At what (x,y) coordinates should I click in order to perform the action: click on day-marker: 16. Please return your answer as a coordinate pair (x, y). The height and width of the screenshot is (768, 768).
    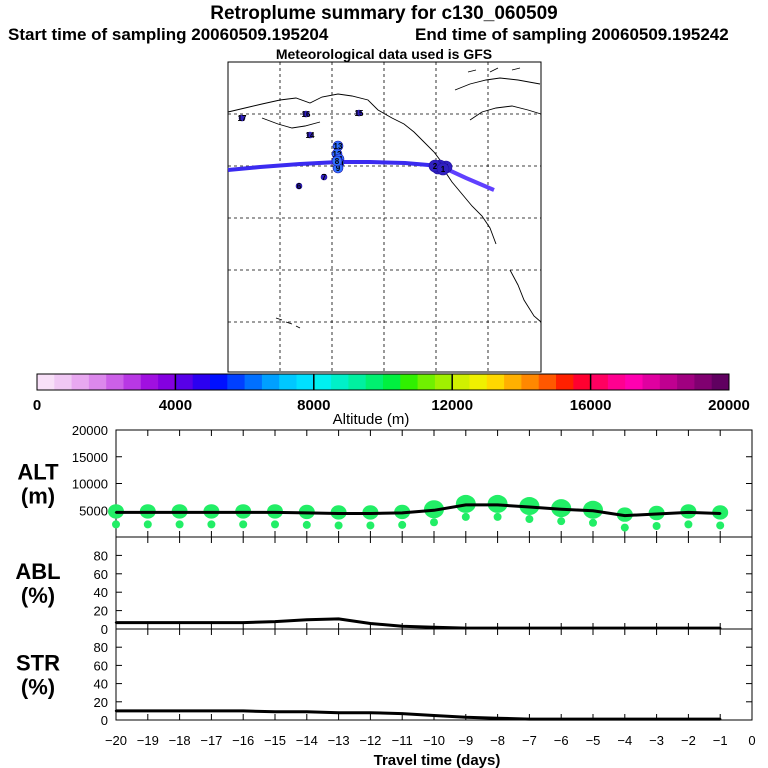
    Looking at the image, I should click on (306, 114).